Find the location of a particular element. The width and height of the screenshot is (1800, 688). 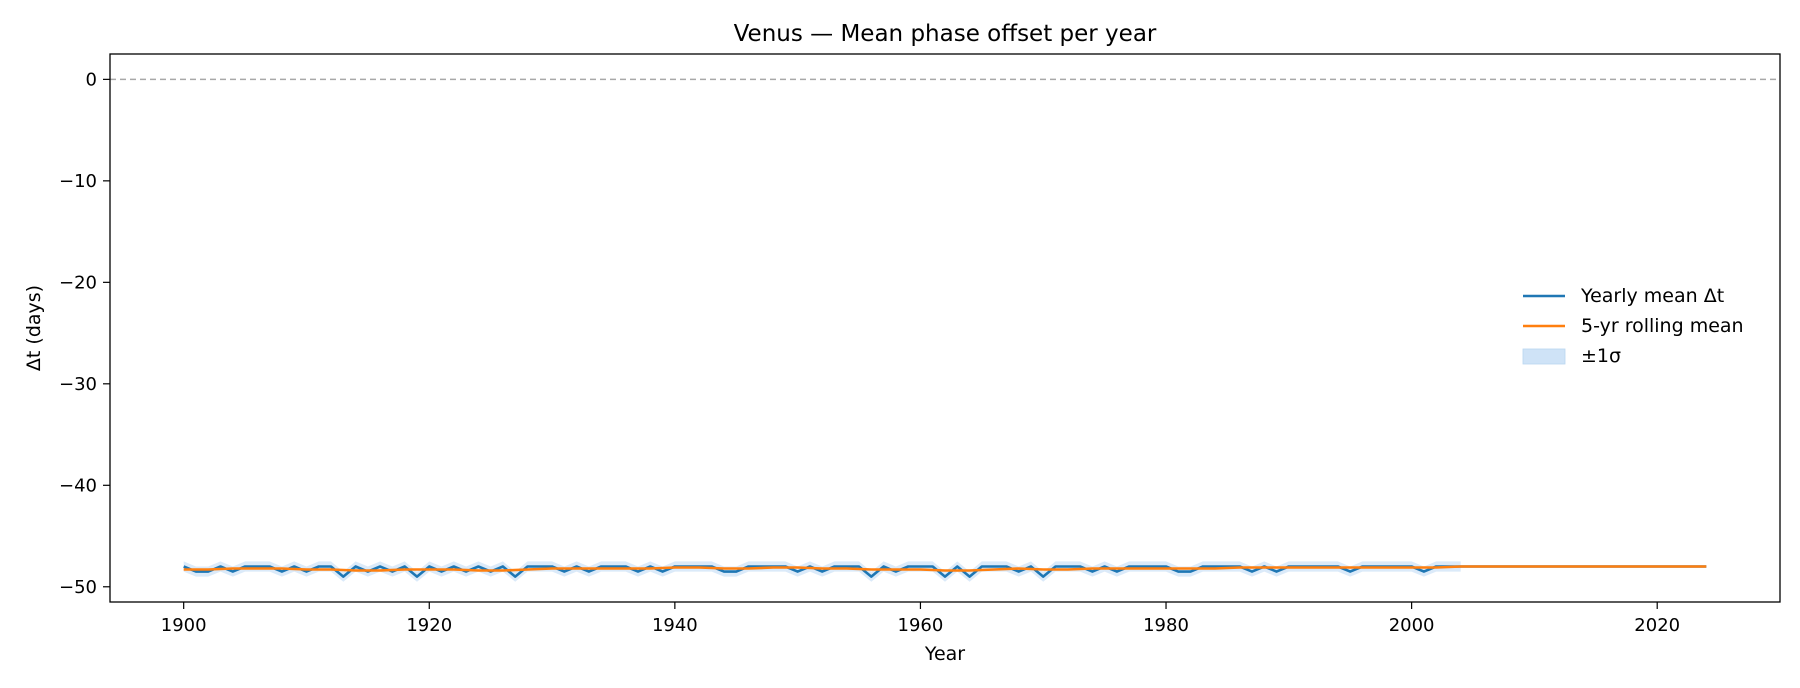

chart-title: Venus — Mean phase offset per year is located at coordinates (945, 34).